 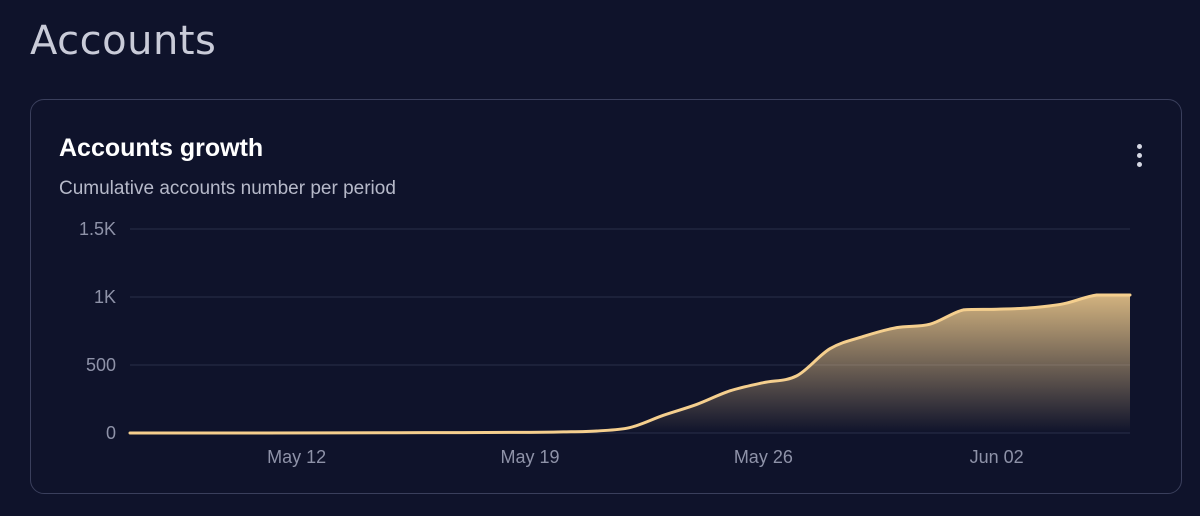 I want to click on x-tick-label: Jun 02, so click(x=997, y=457).